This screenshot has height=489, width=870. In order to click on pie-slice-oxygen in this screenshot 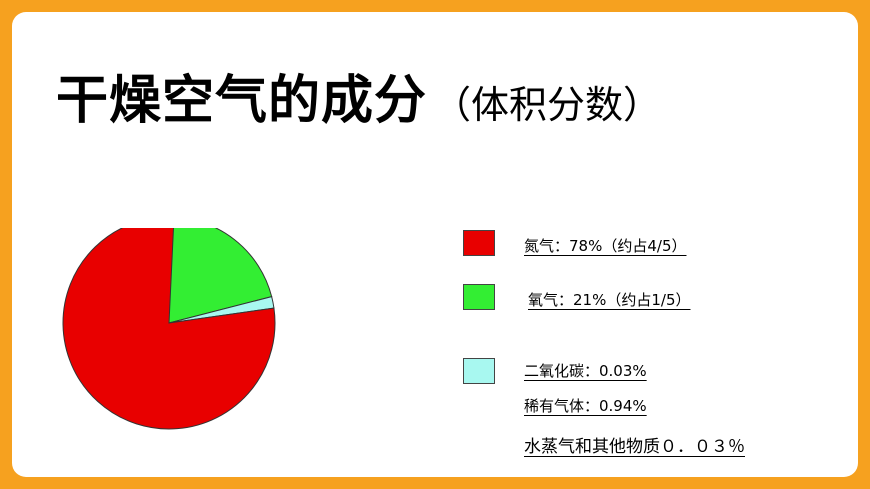, I will do `click(220, 276)`.